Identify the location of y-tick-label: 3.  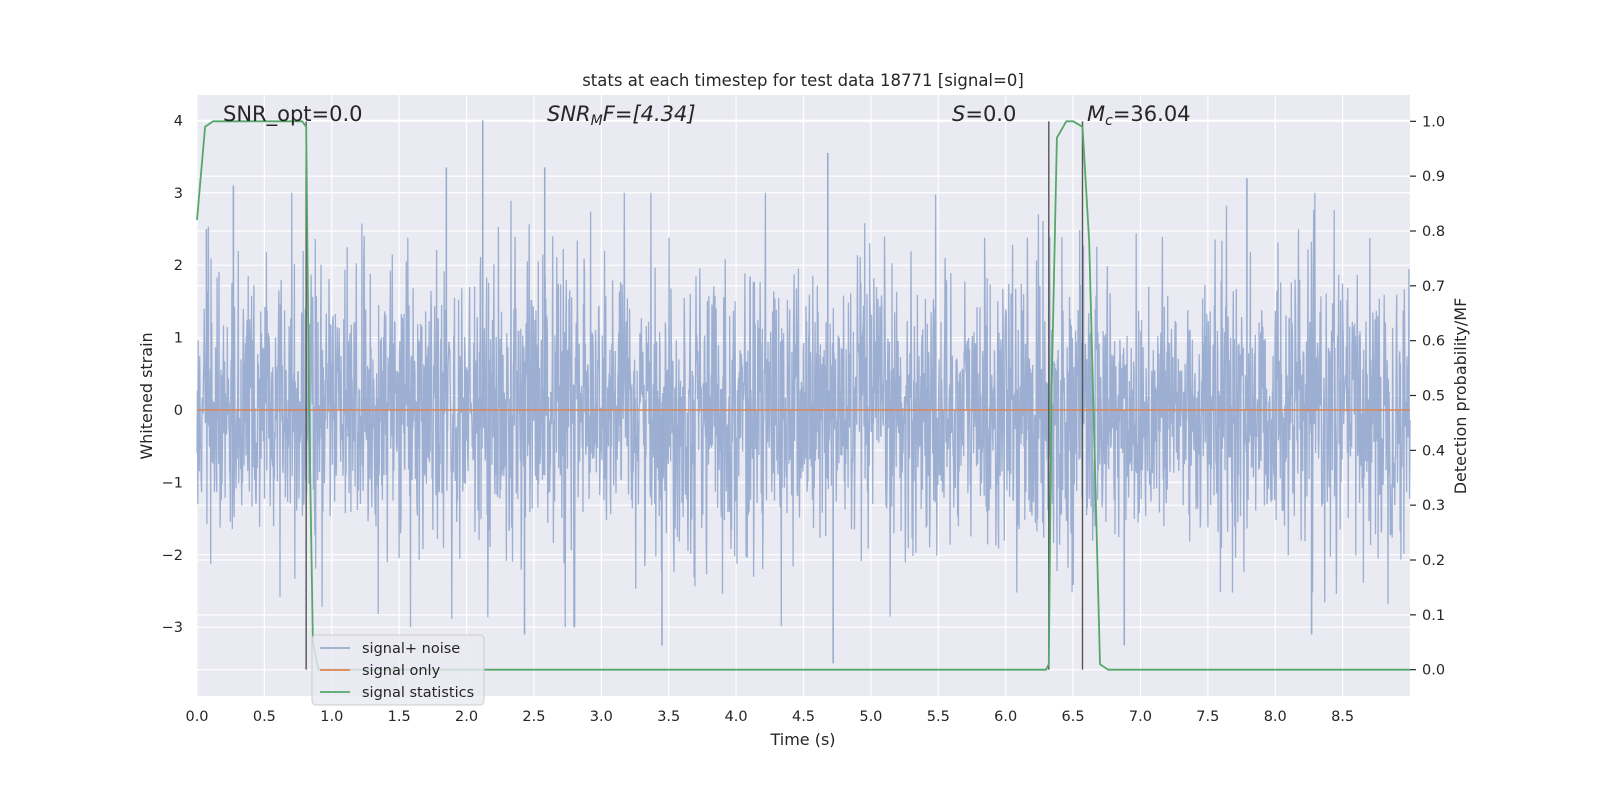
(178, 194).